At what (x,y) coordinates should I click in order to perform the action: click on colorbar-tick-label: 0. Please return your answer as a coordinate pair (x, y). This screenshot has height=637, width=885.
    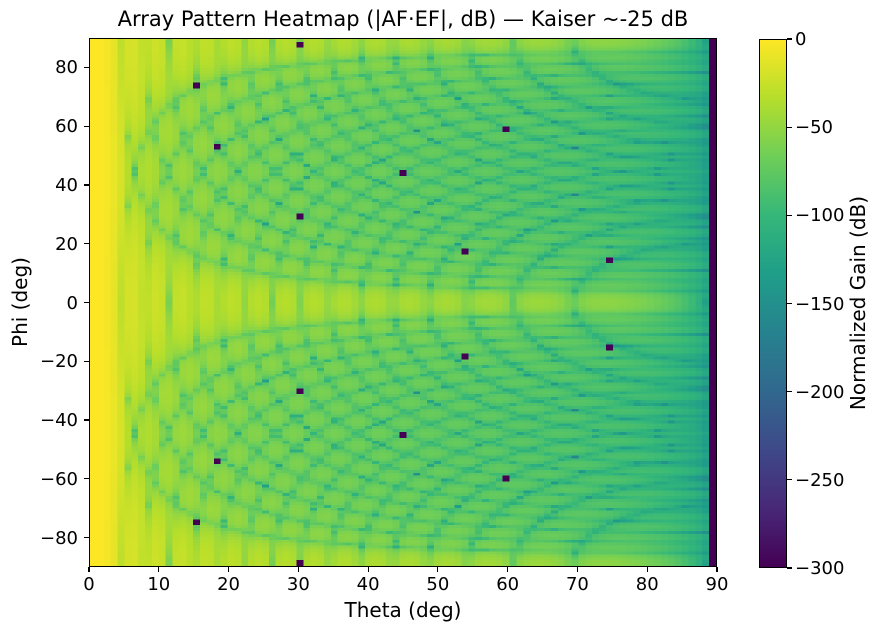
    Looking at the image, I should click on (801, 39).